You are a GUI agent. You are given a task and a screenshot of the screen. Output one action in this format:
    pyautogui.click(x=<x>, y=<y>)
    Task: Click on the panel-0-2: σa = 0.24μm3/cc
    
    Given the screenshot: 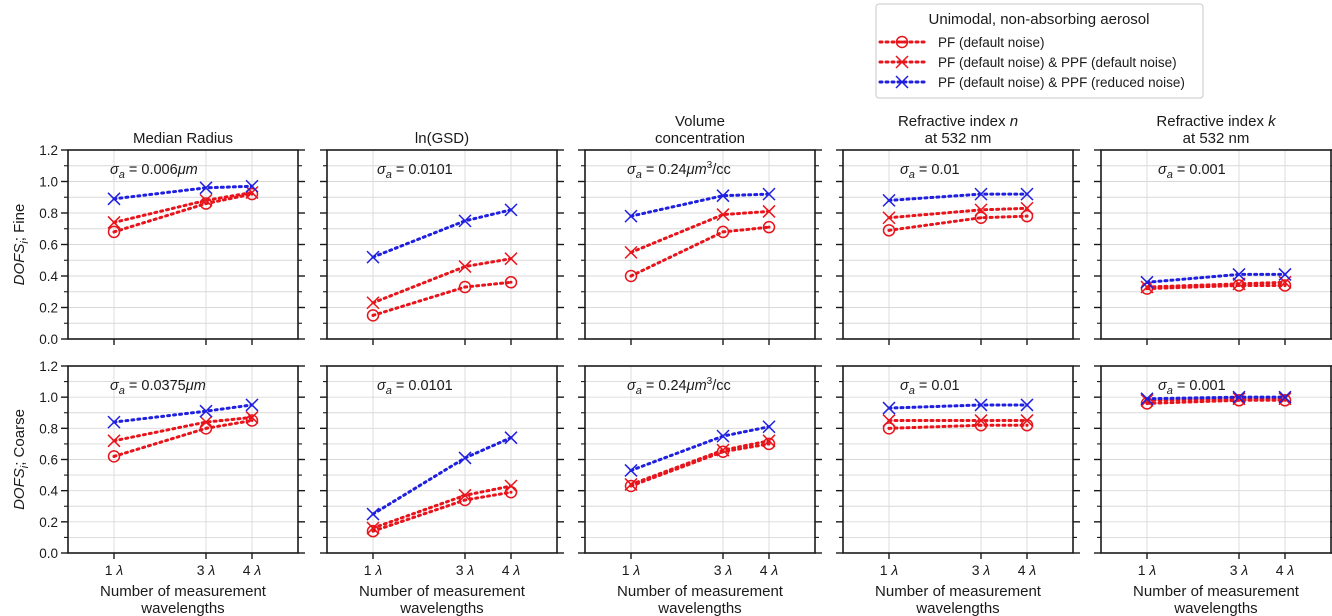 What is the action you would take?
    pyautogui.click(x=700, y=247)
    